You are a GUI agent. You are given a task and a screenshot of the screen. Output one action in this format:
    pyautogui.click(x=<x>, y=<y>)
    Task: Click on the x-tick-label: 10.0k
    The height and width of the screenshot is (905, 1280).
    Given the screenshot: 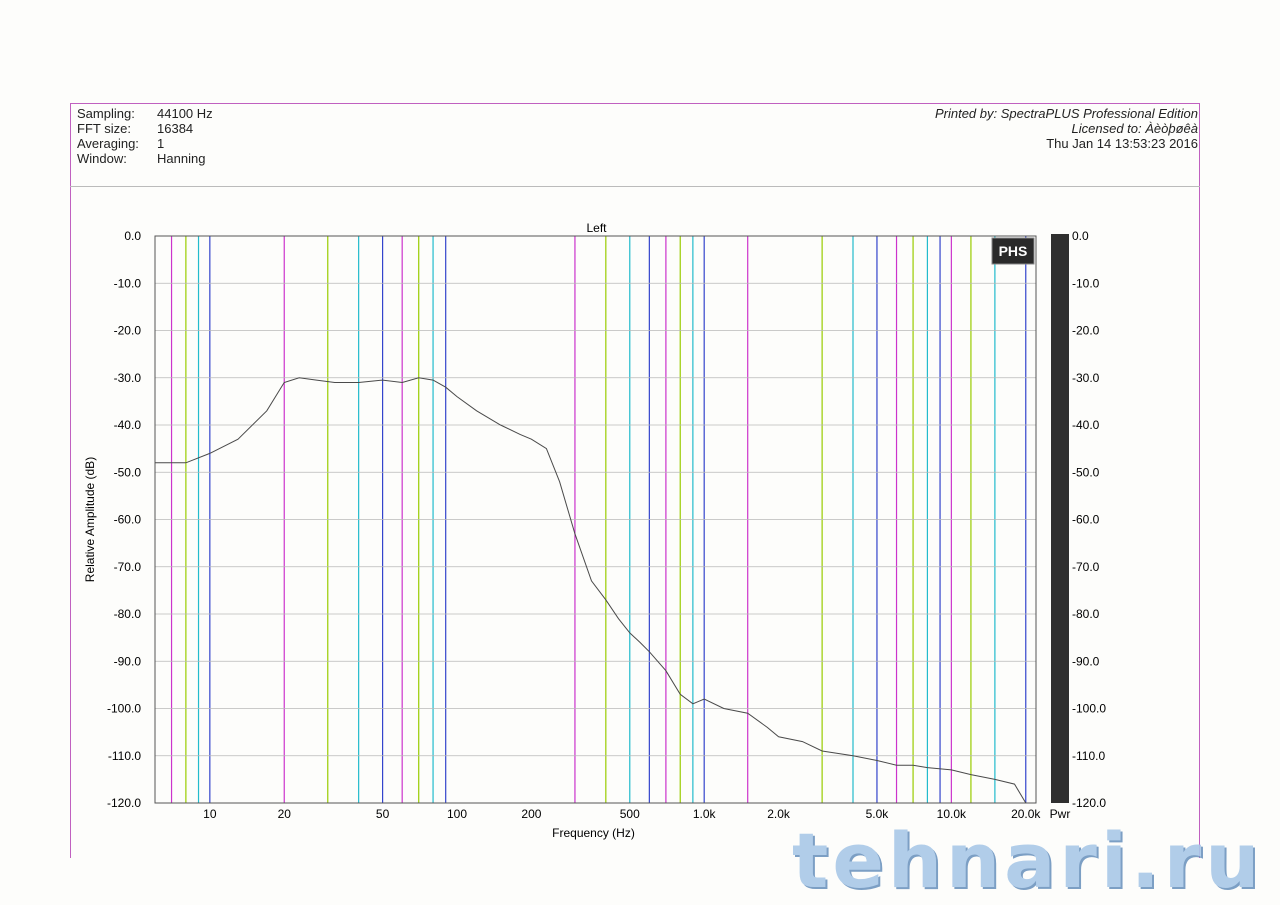 What is the action you would take?
    pyautogui.click(x=952, y=814)
    